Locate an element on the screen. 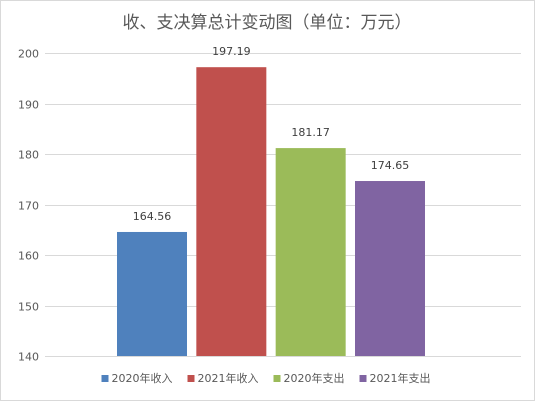  legend-label: 2020年支出 is located at coordinates (314, 378).